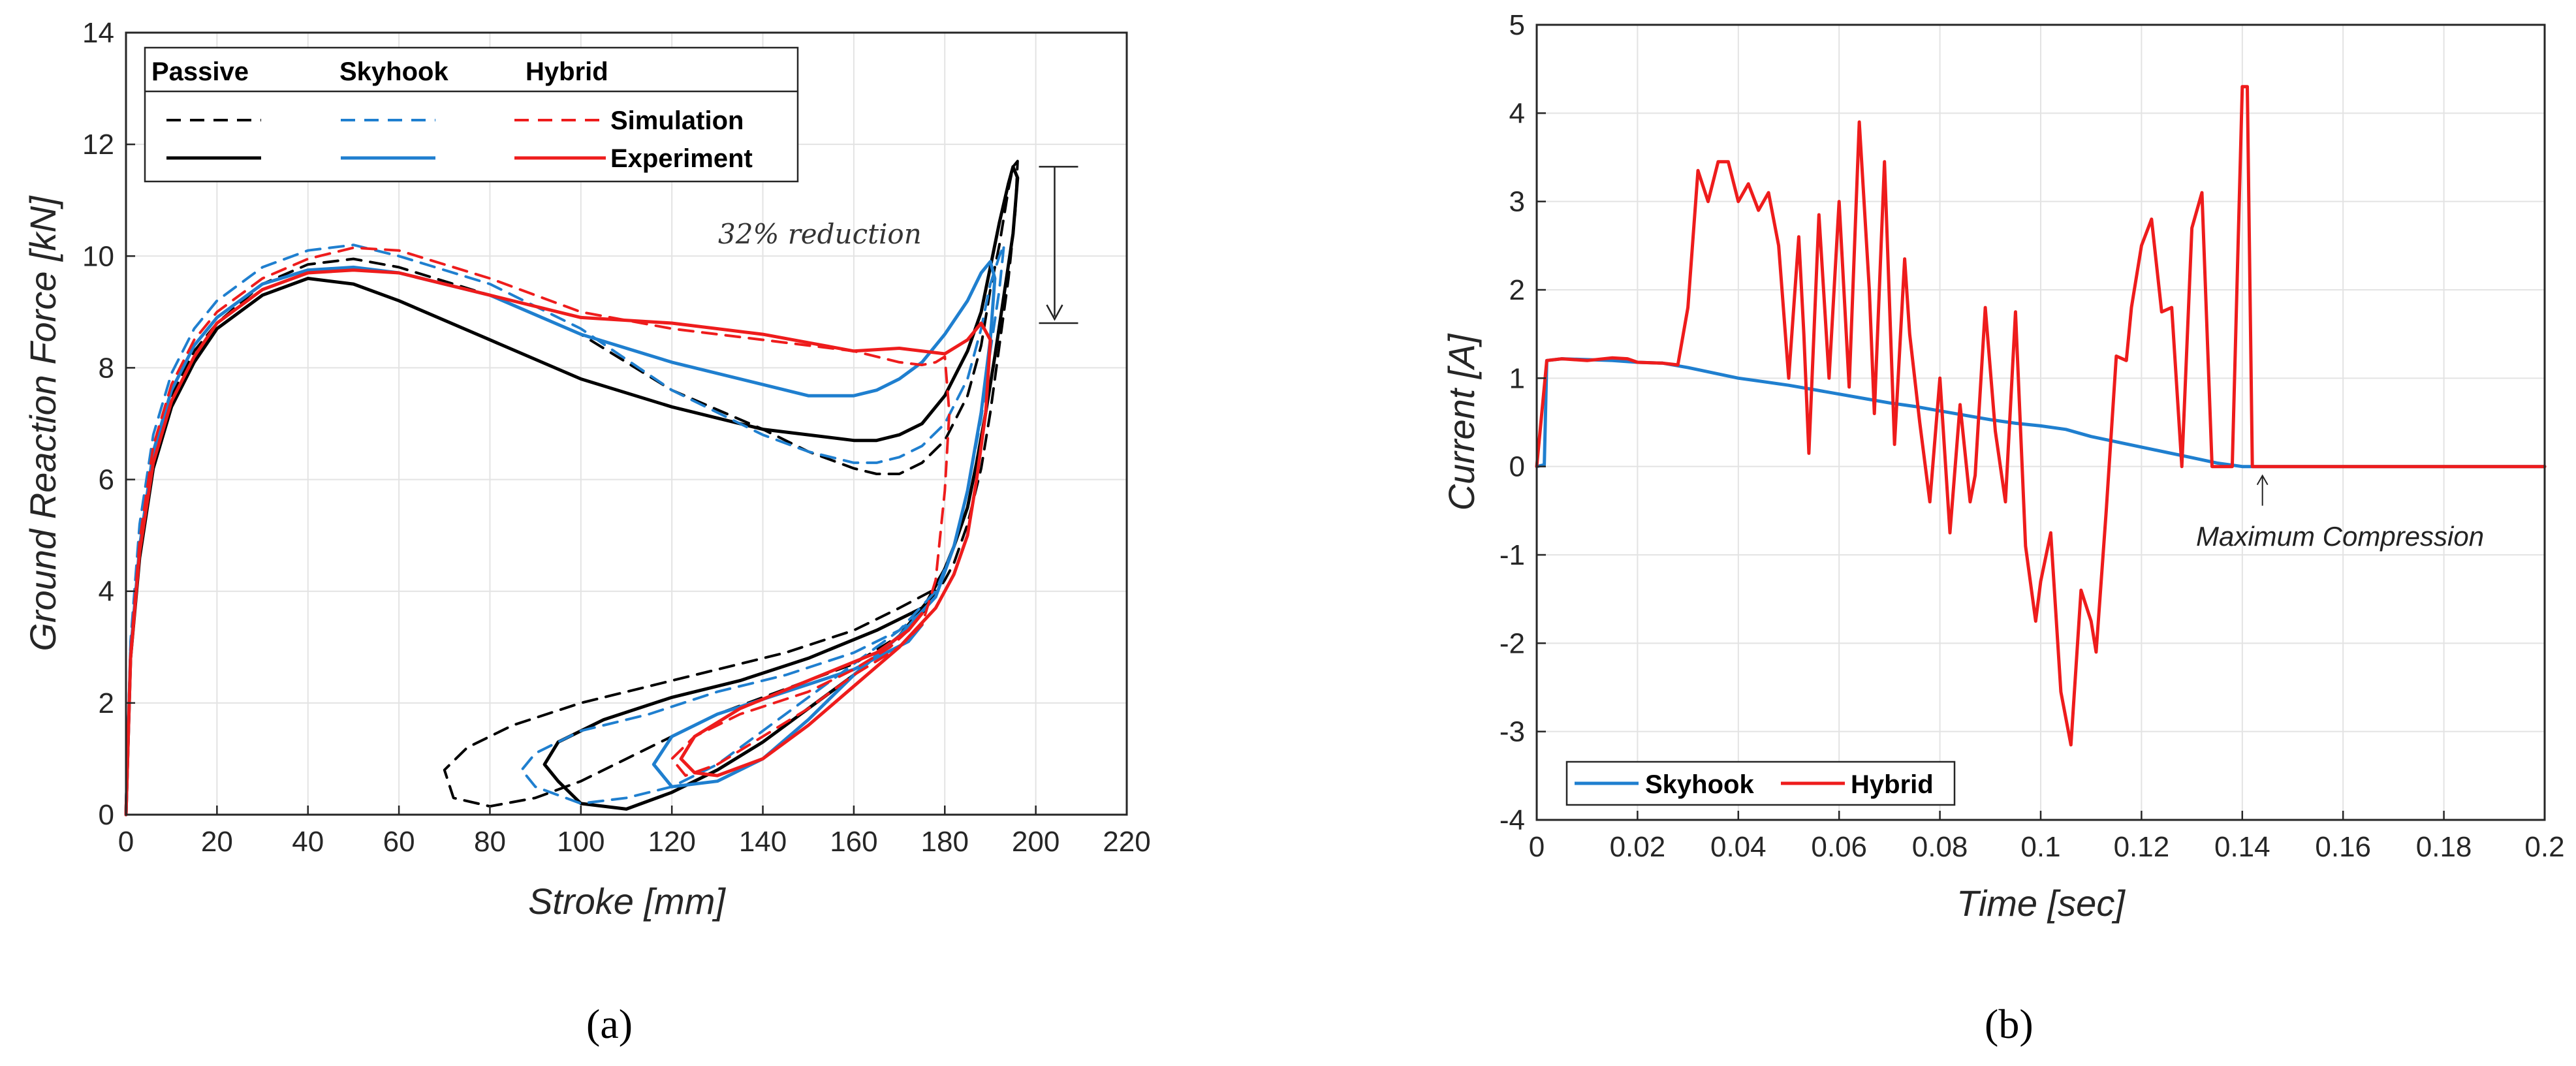 This screenshot has height=1066, width=2576. Describe the element at coordinates (820, 234) in the screenshot. I see `reduction-annotation: 32% reduction` at that location.